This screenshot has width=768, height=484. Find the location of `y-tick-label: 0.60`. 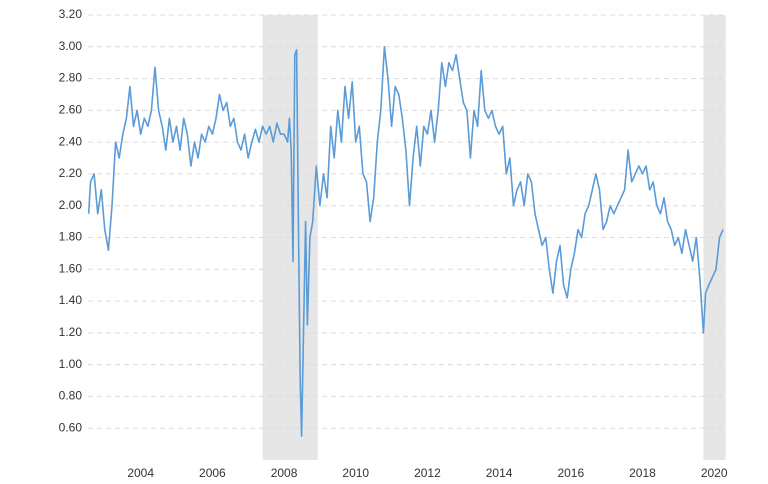

y-tick-label: 0.60 is located at coordinates (71, 427).